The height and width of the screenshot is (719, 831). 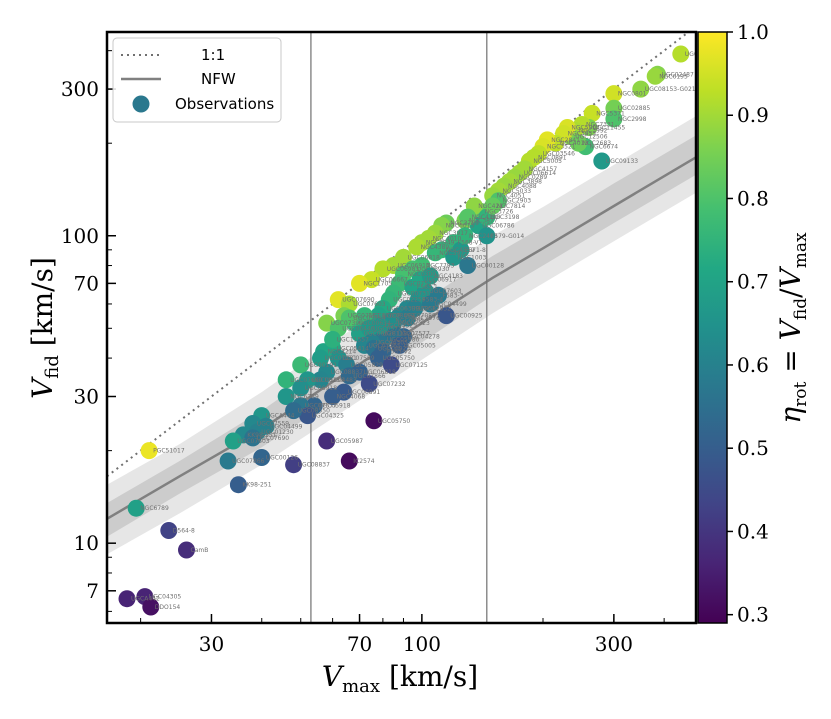 I want to click on data-point-label: UGC07089, so click(x=420, y=316).